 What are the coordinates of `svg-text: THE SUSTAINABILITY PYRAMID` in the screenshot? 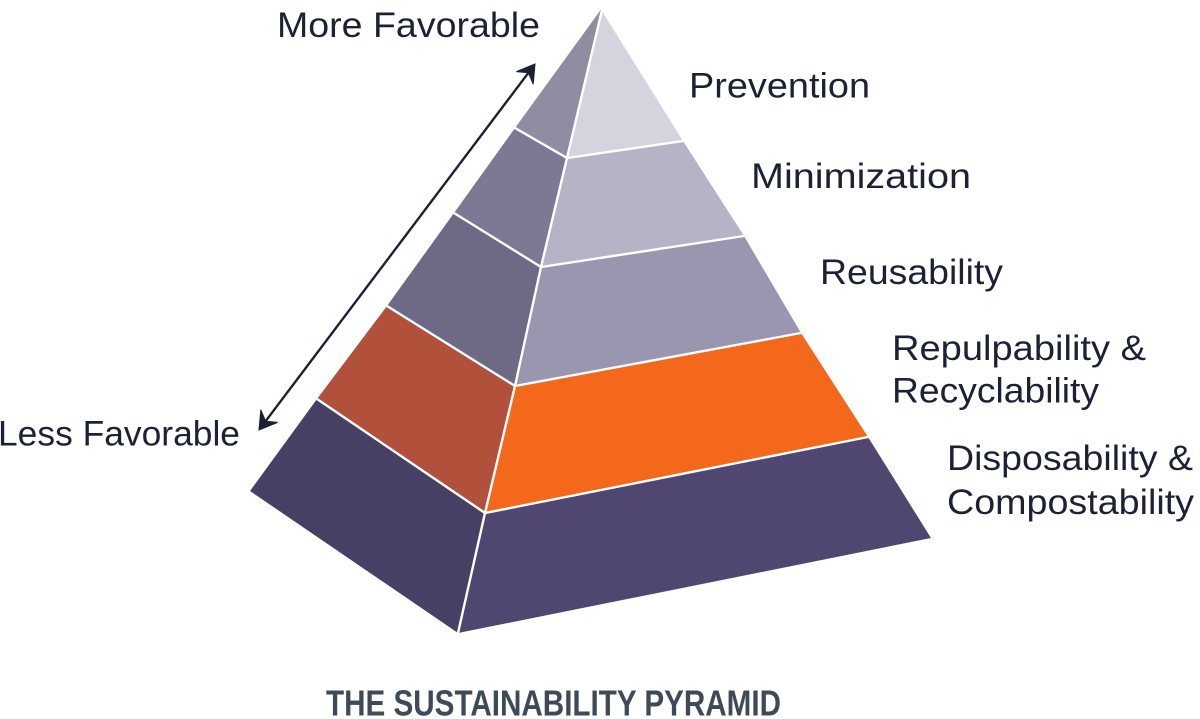 It's located at (553, 701).